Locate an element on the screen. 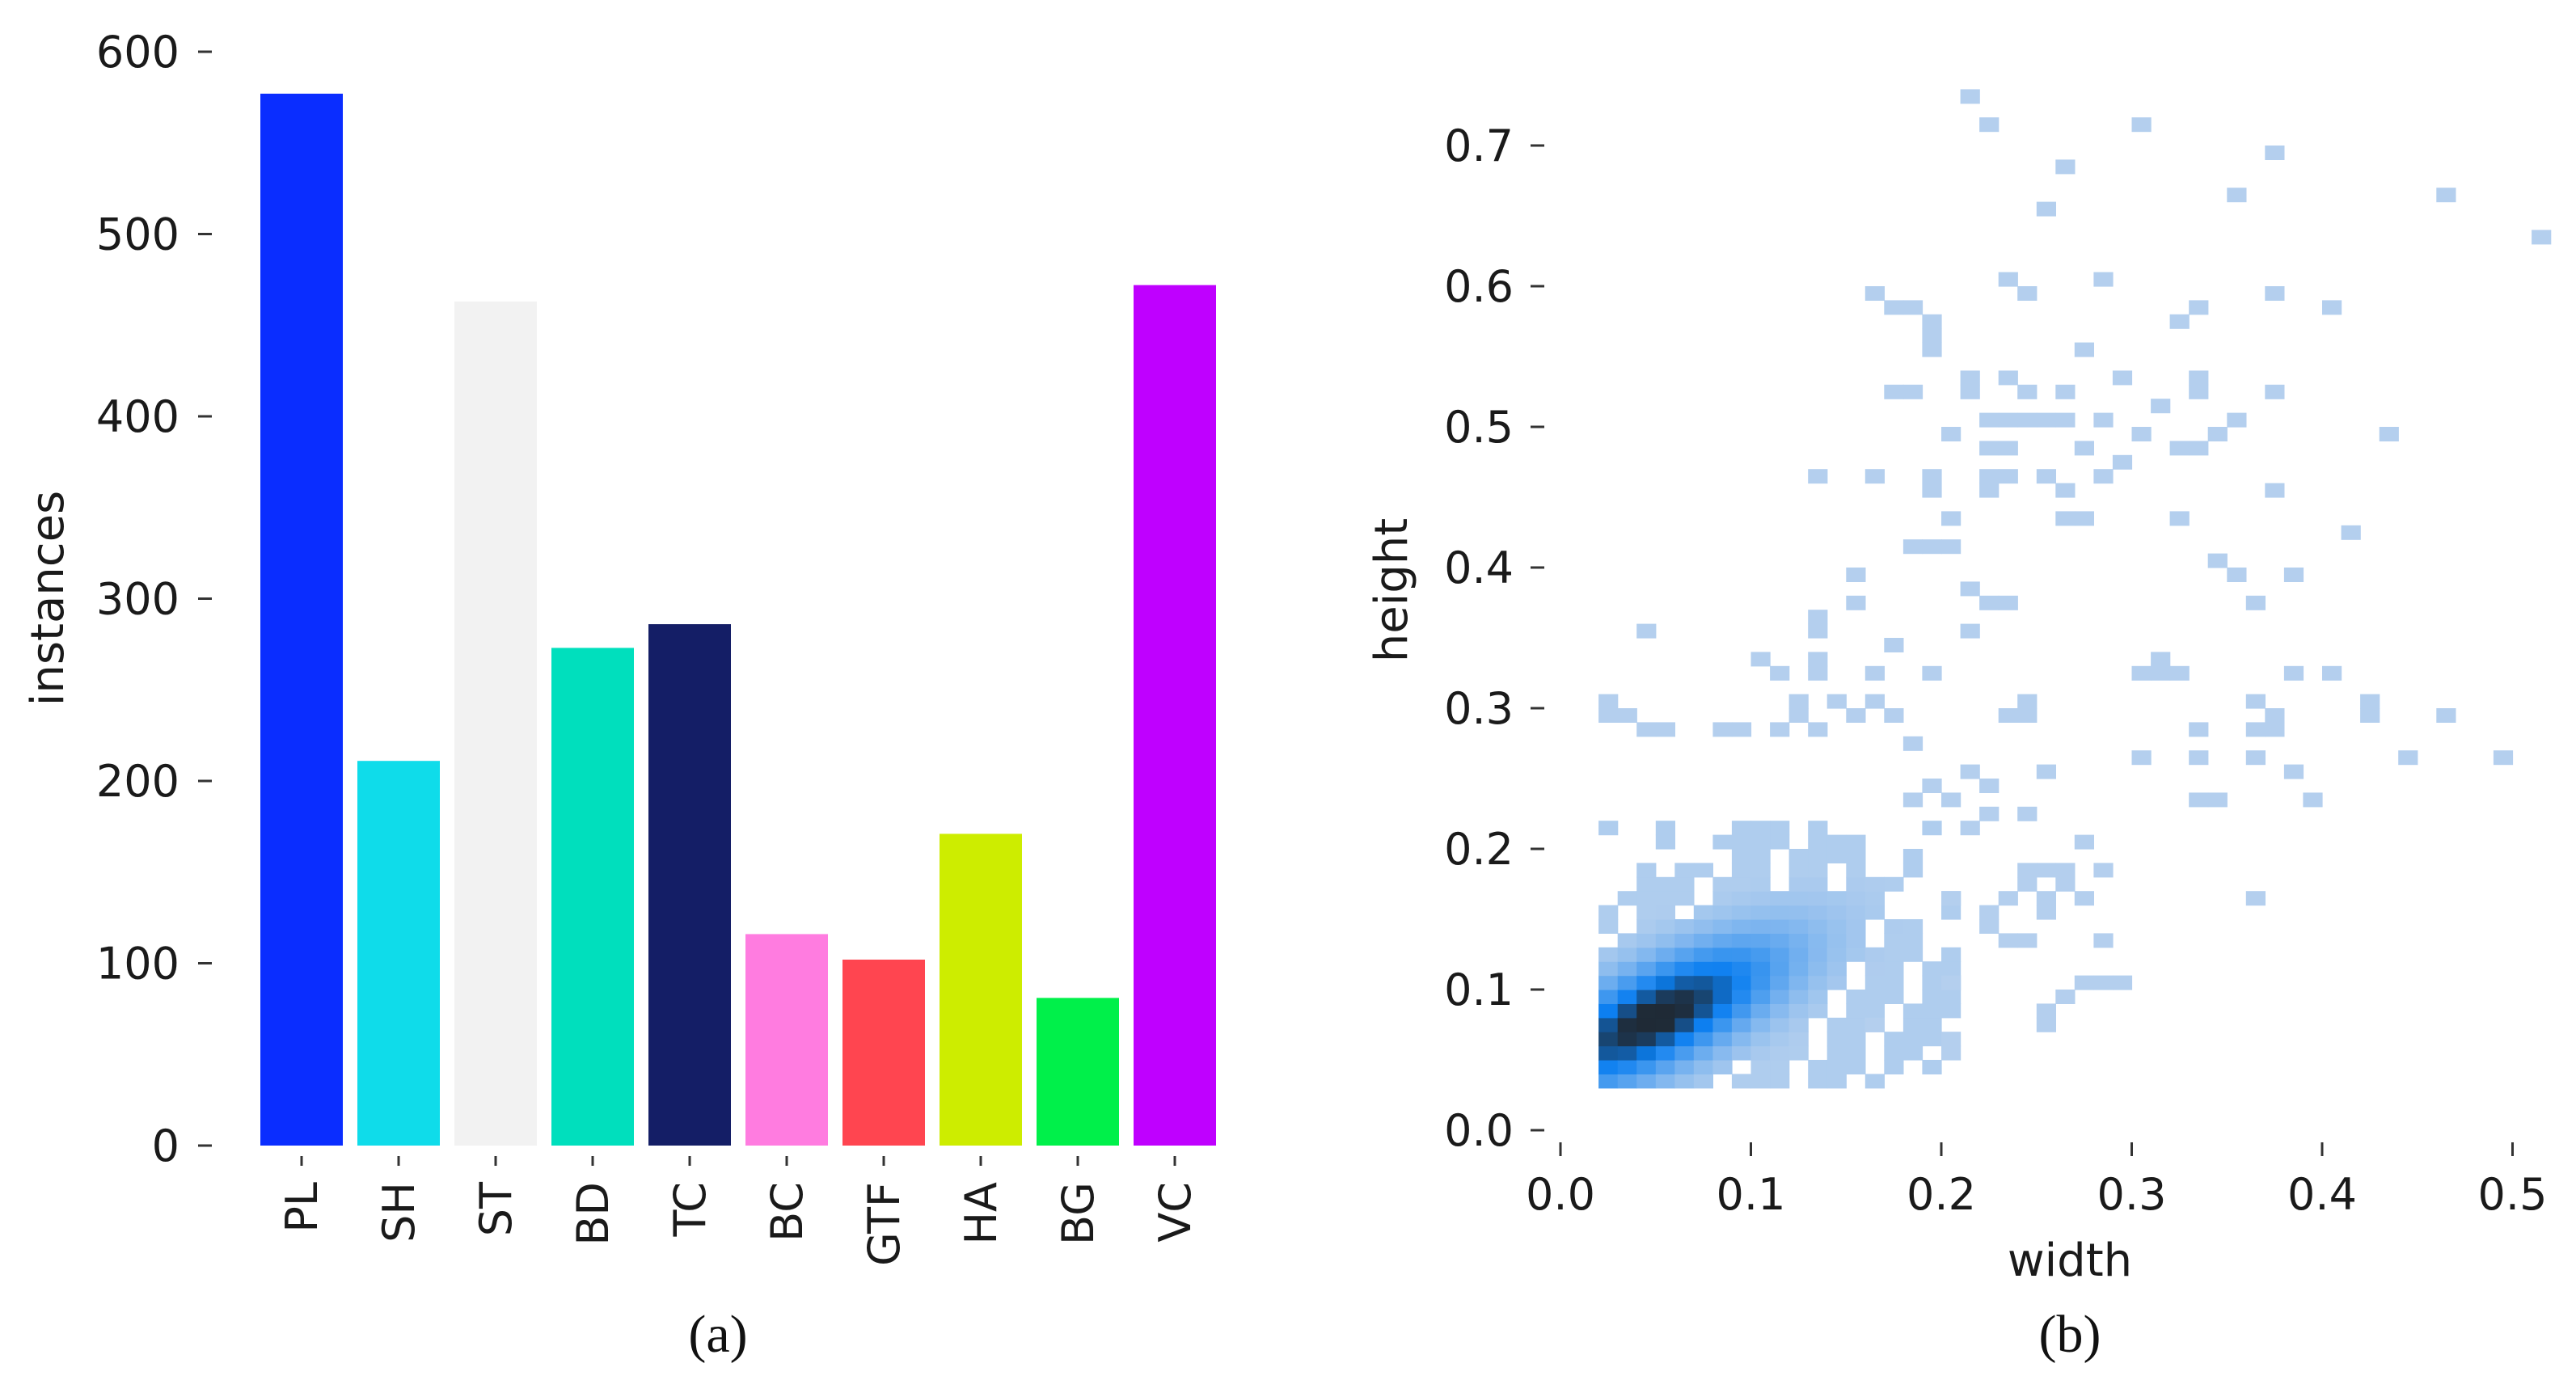 This screenshot has width=2576, height=1397. bar-y-tick-label: 300 is located at coordinates (137, 599).